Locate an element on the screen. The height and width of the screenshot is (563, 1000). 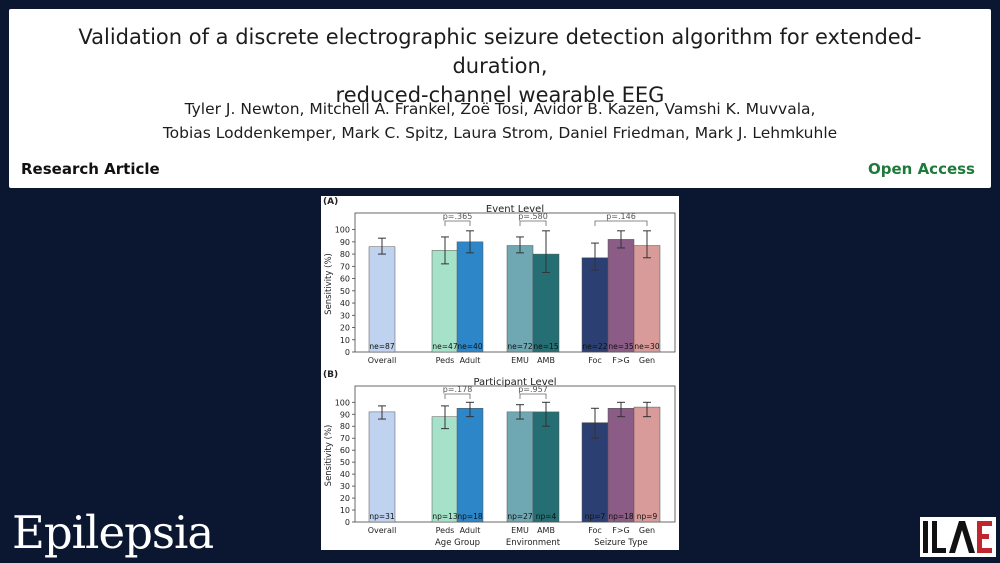
count-label: ne=15 is located at coordinates (545, 346).